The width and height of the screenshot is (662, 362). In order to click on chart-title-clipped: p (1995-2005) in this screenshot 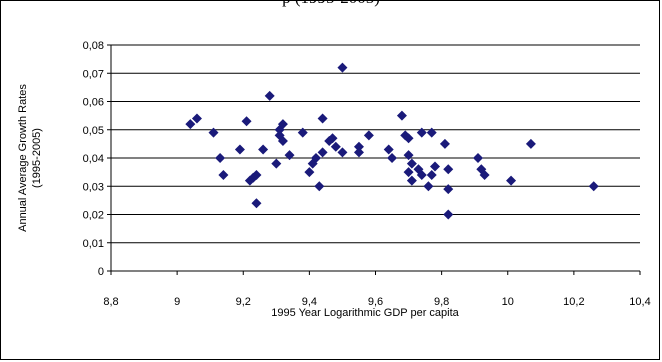, I will do `click(331, 4)`.